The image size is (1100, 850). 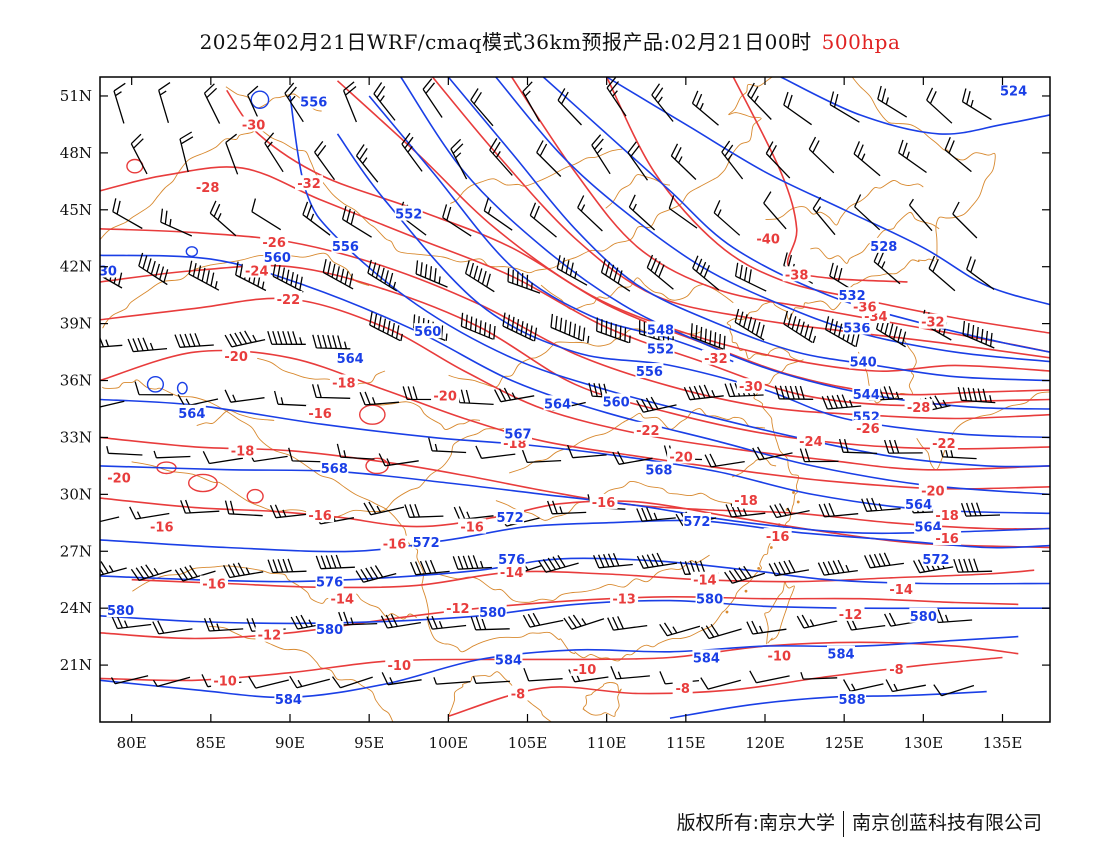 I want to click on geopotential-label: 572, so click(x=696, y=522).